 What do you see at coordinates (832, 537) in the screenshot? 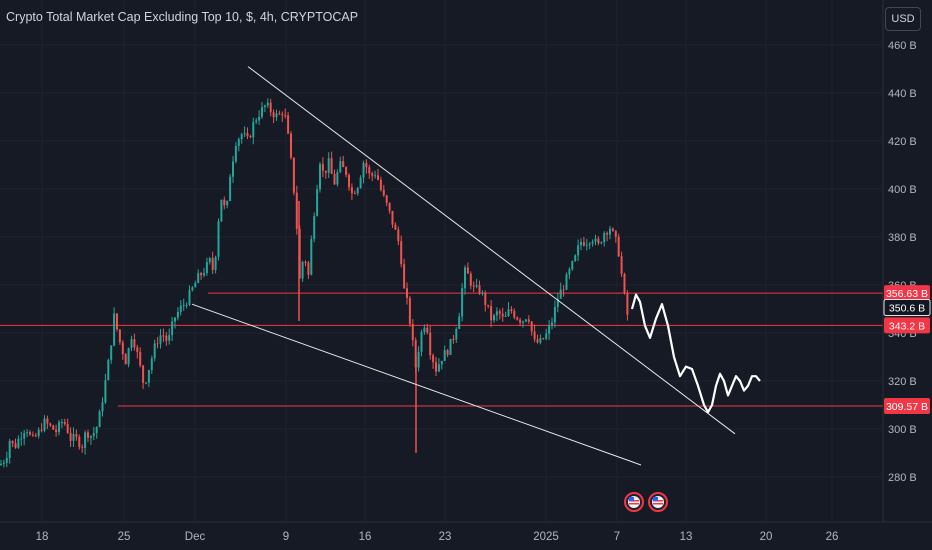
I see `x-tick-label: 26` at bounding box center [832, 537].